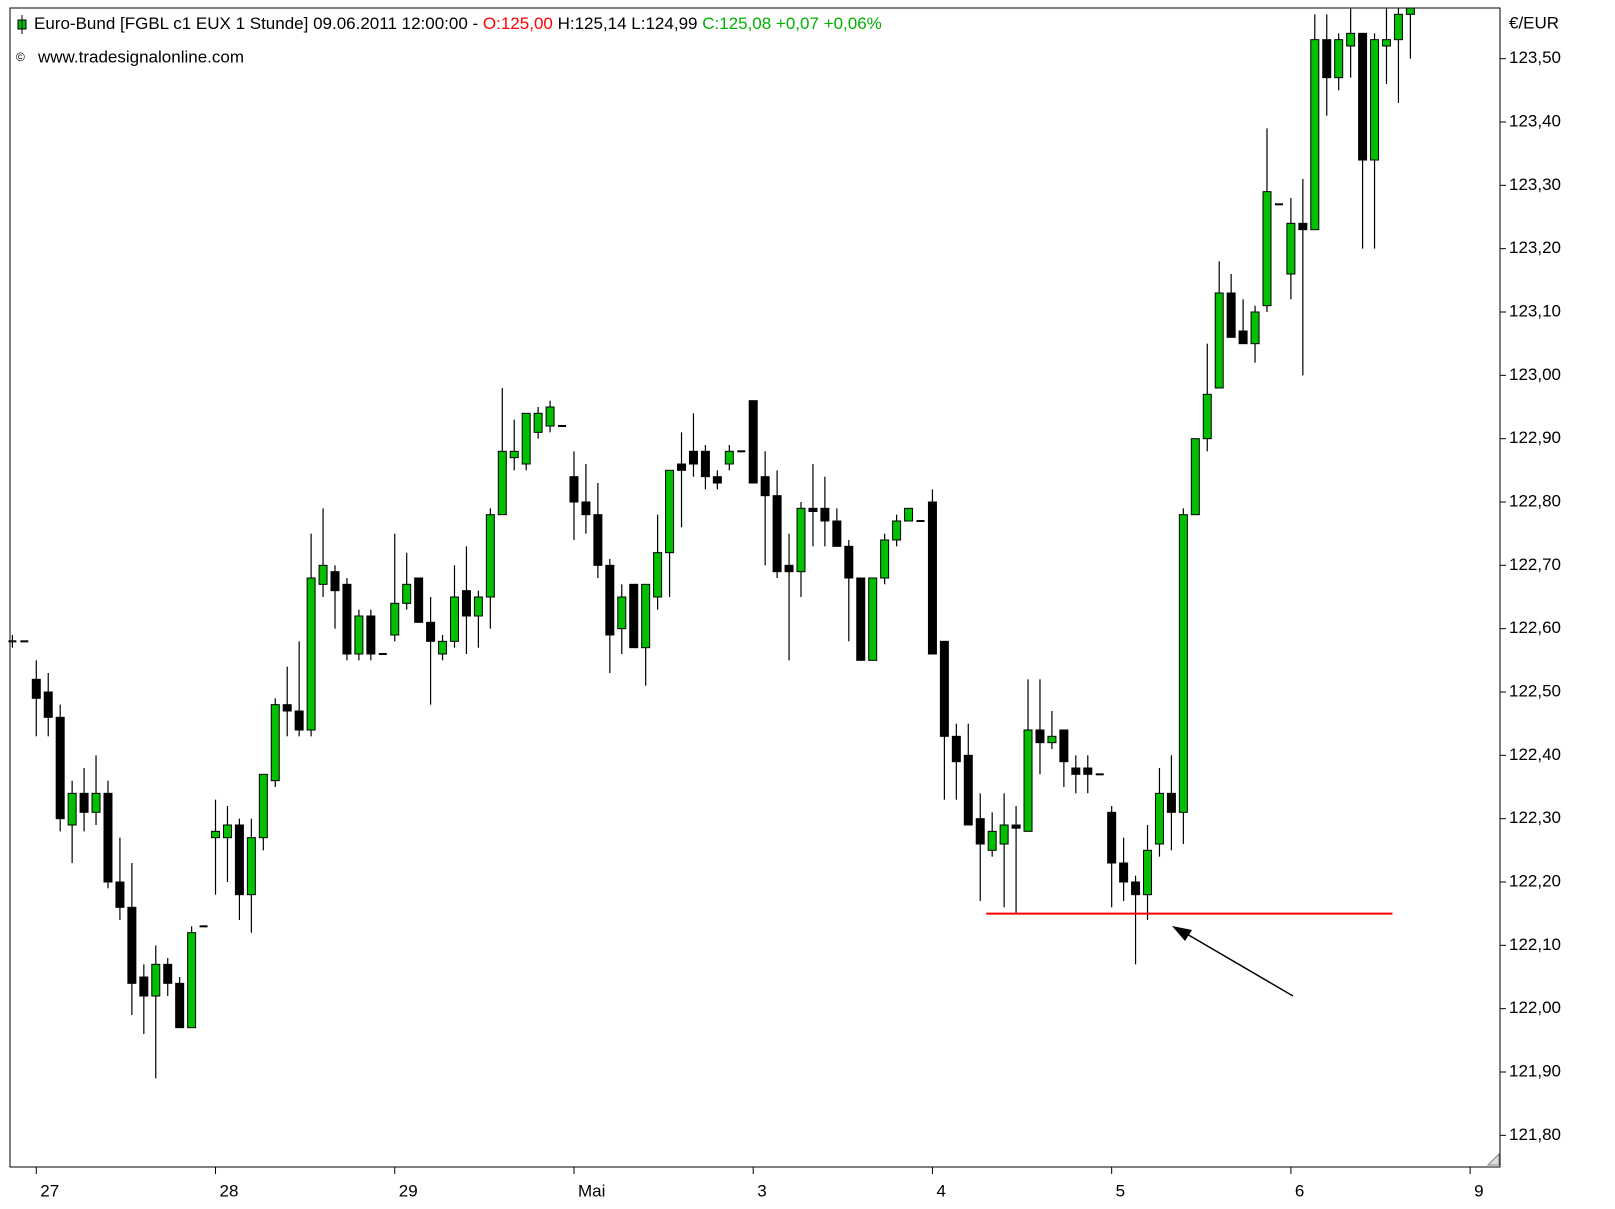  I want to click on y-tick-label: 123,10, so click(1535, 310).